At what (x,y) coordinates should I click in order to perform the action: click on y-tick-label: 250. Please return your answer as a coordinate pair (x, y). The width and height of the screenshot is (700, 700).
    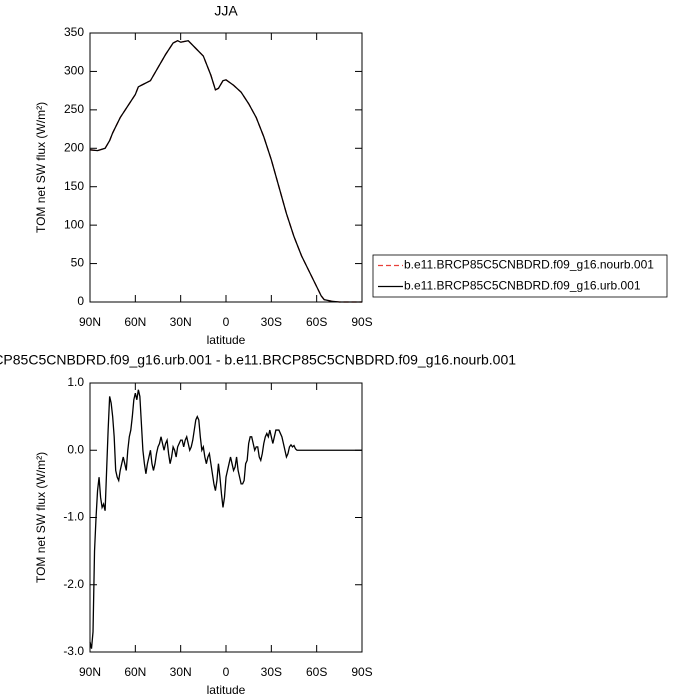
    Looking at the image, I should click on (74, 109).